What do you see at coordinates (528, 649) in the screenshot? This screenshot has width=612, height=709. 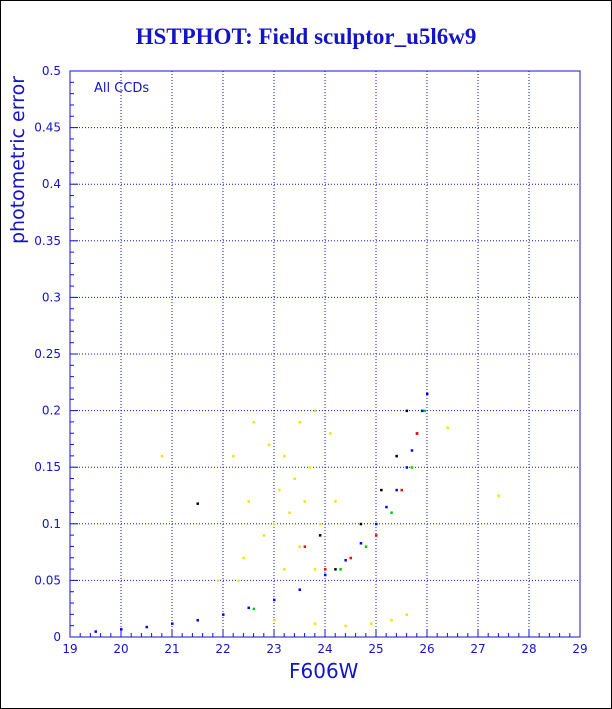 I see `x-tick-label: 28` at bounding box center [528, 649].